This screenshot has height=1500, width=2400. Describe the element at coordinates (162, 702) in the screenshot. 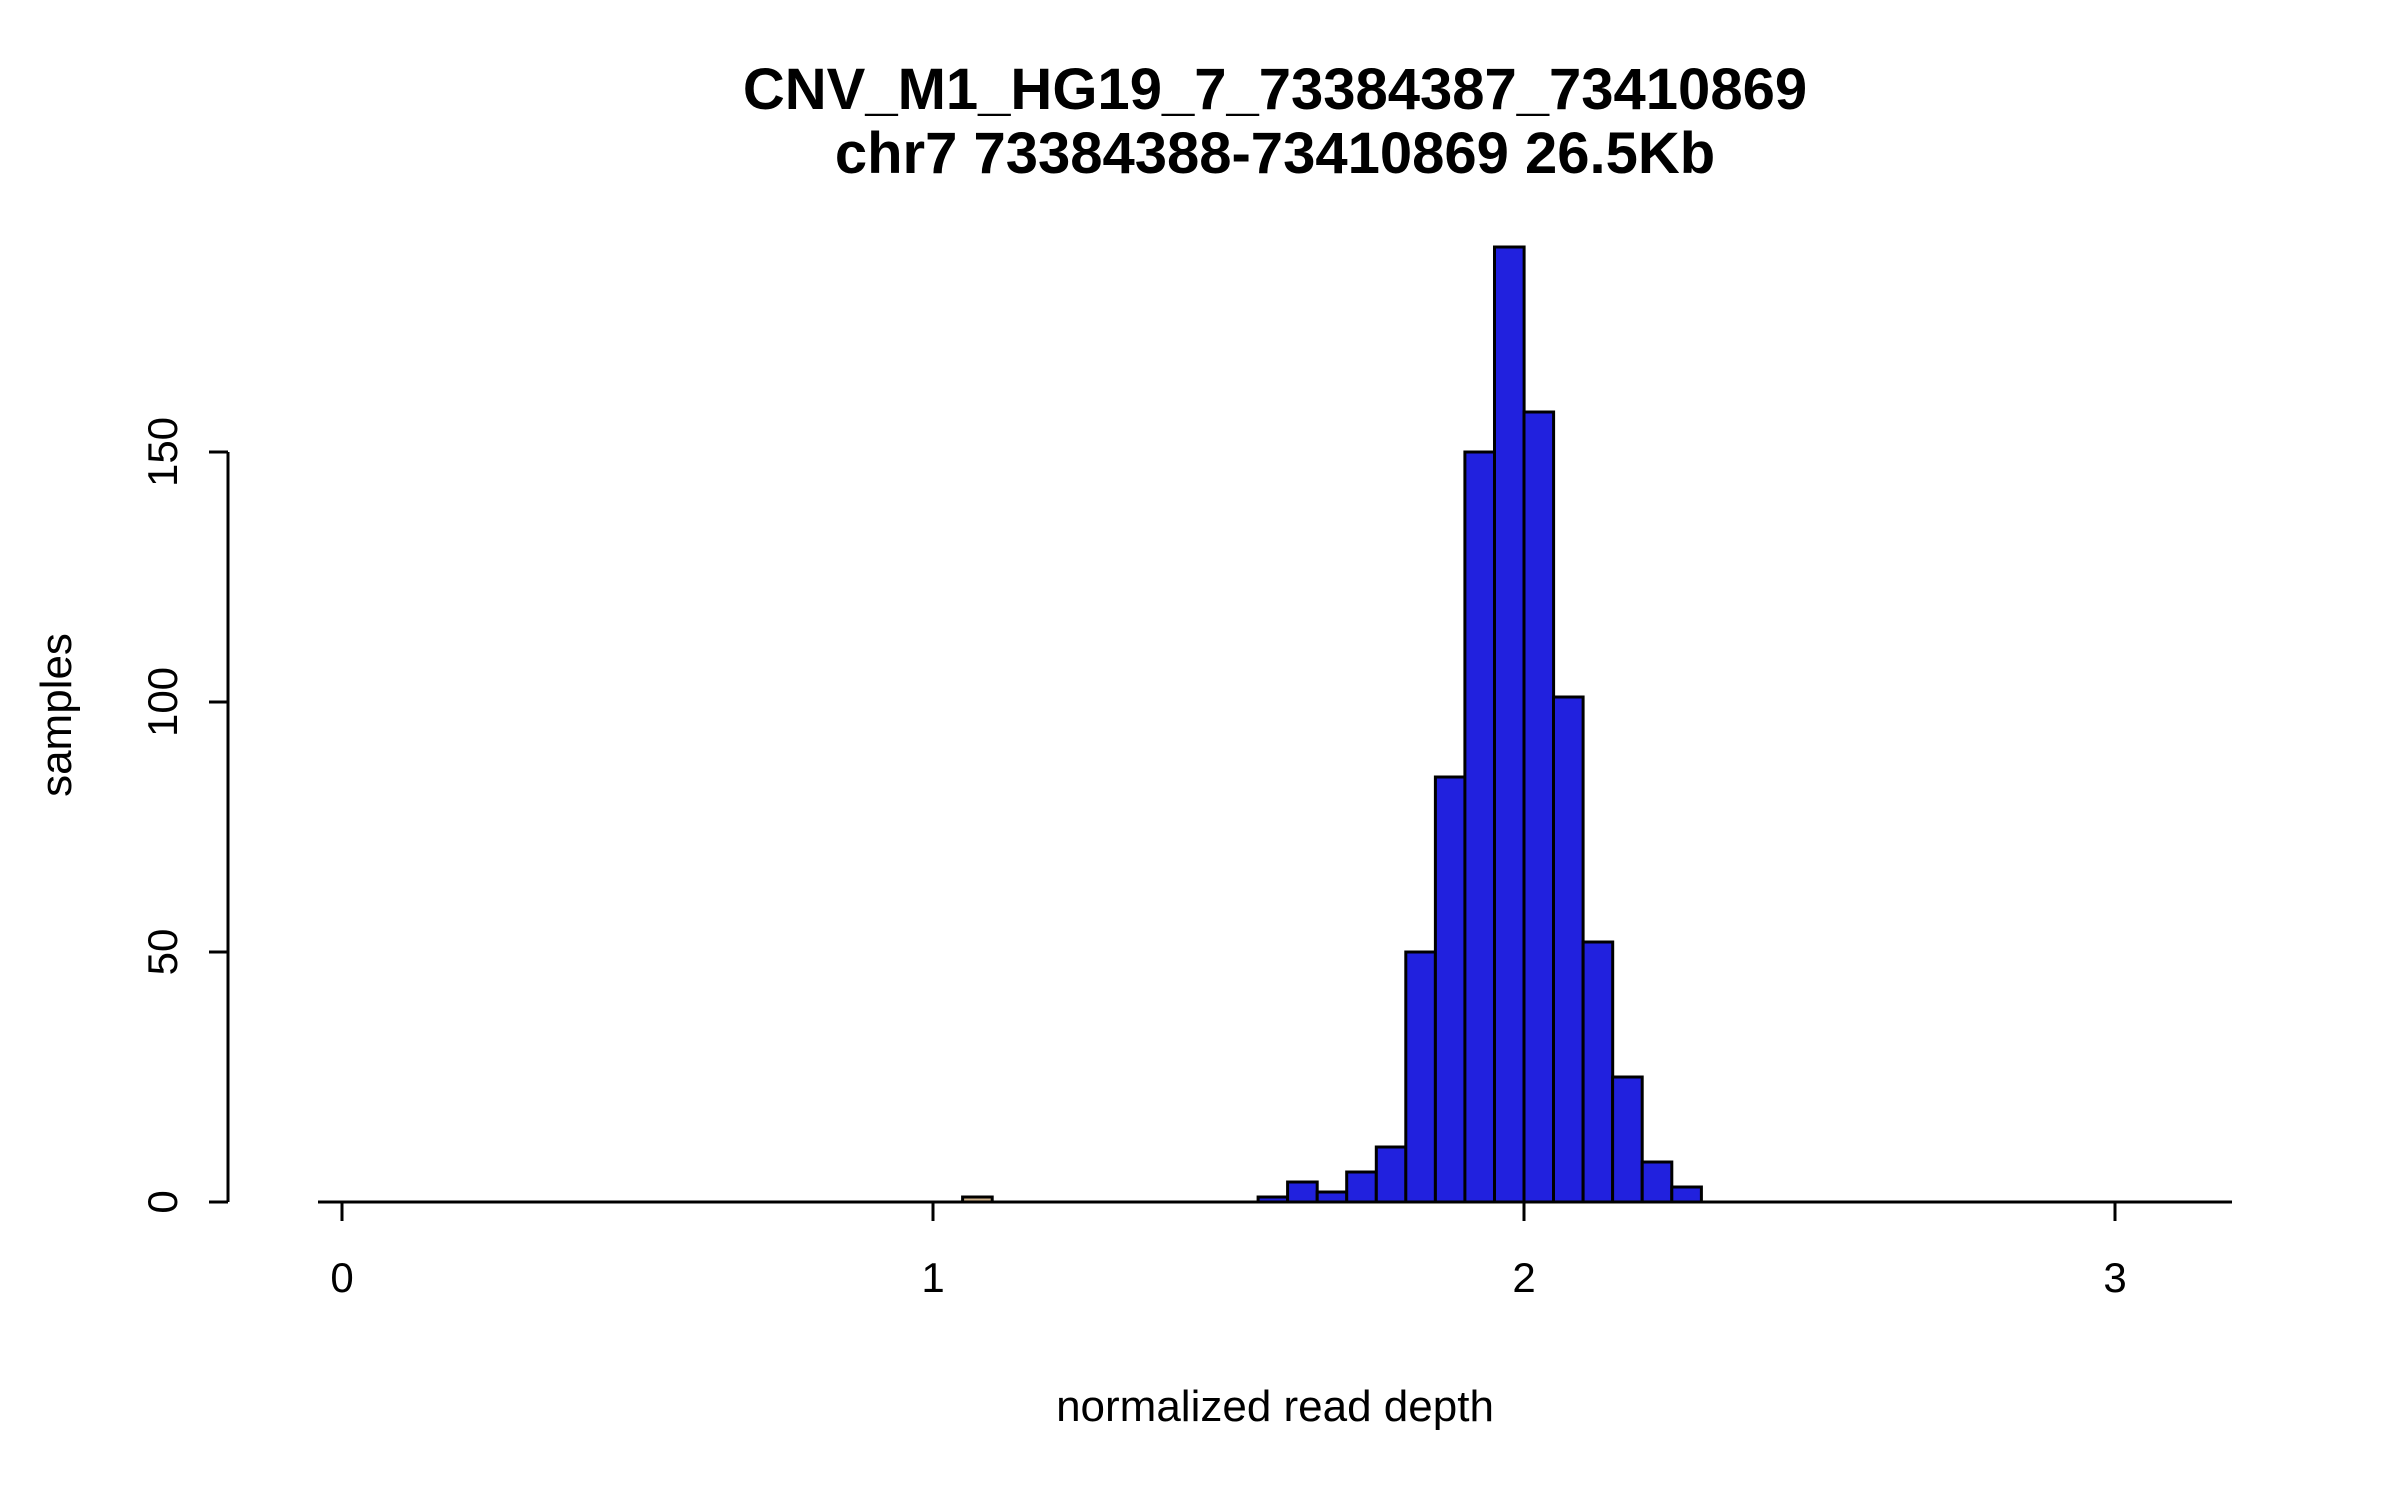

I see `y-tick-label: 100` at that location.